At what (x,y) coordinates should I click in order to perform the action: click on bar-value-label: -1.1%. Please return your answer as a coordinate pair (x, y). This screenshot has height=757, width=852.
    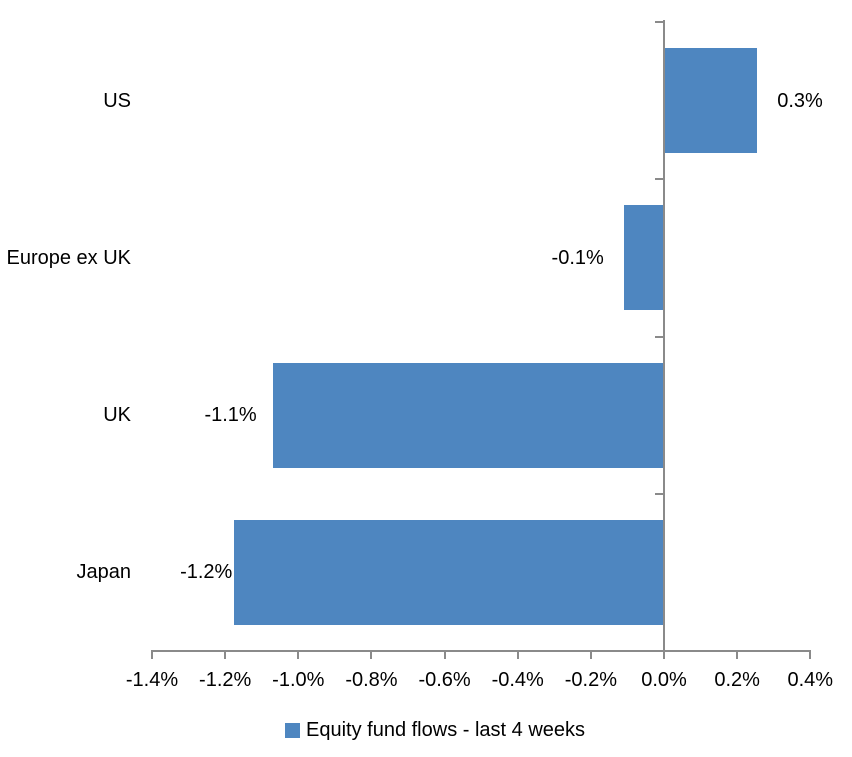
    Looking at the image, I should click on (230, 415).